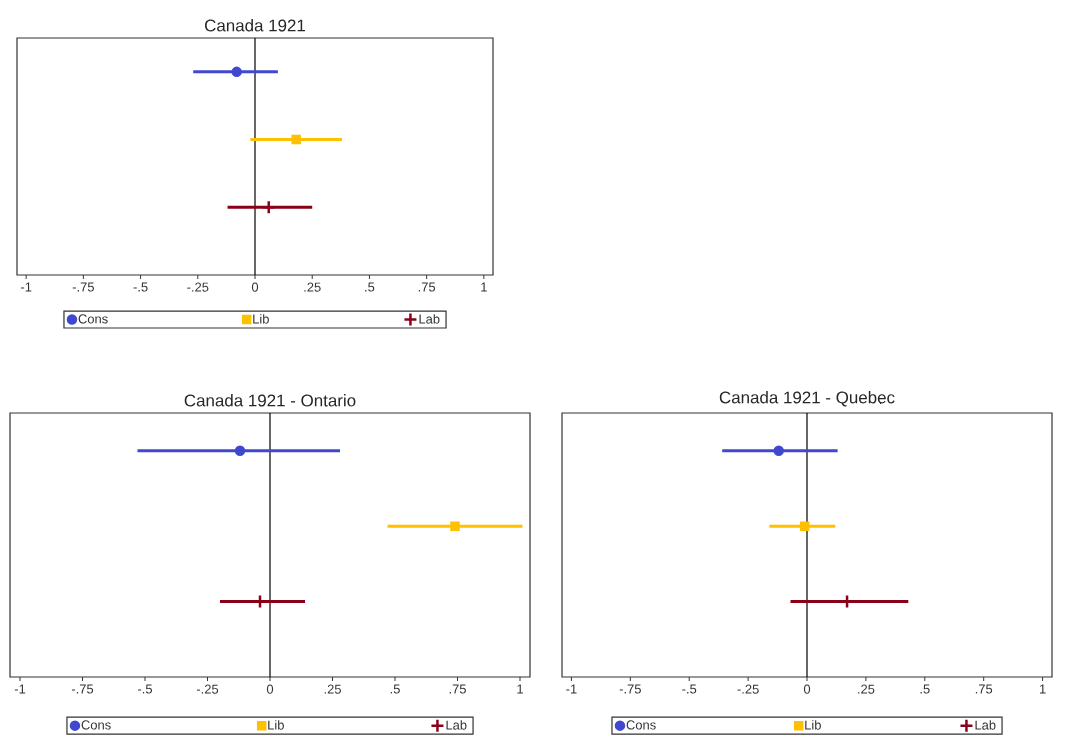 The width and height of the screenshot is (1067, 746). I want to click on chart-title: Canada 1921, so click(255, 25).